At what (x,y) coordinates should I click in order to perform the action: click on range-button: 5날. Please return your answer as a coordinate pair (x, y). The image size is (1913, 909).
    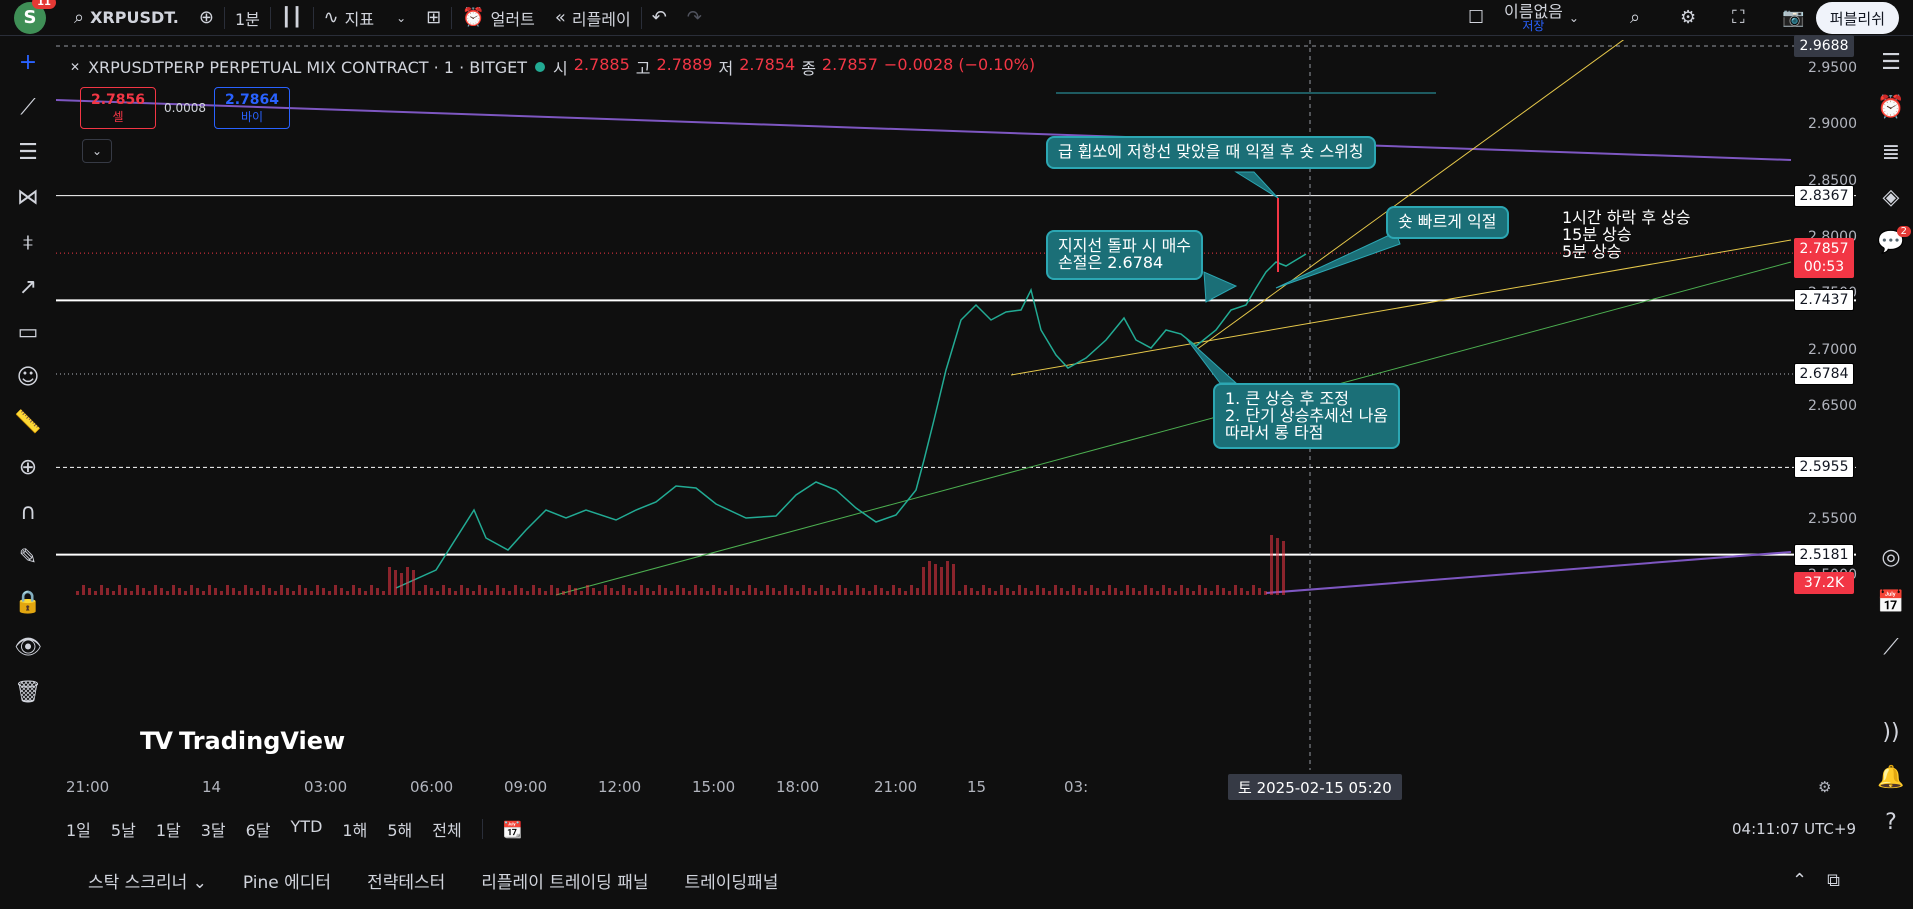
    Looking at the image, I should click on (123, 830).